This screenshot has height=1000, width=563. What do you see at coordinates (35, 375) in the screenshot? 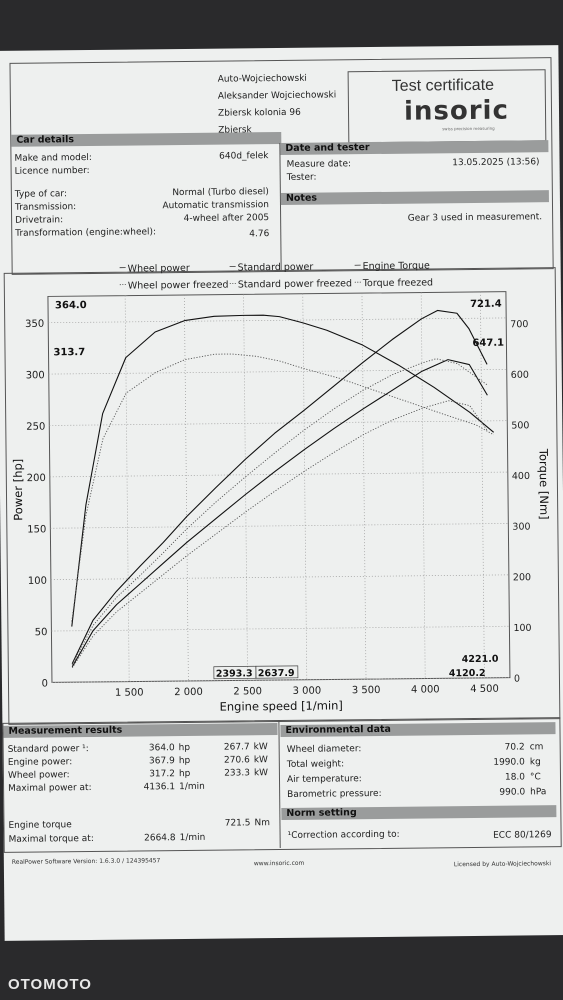
I see `y-tick-label: 300` at bounding box center [35, 375].